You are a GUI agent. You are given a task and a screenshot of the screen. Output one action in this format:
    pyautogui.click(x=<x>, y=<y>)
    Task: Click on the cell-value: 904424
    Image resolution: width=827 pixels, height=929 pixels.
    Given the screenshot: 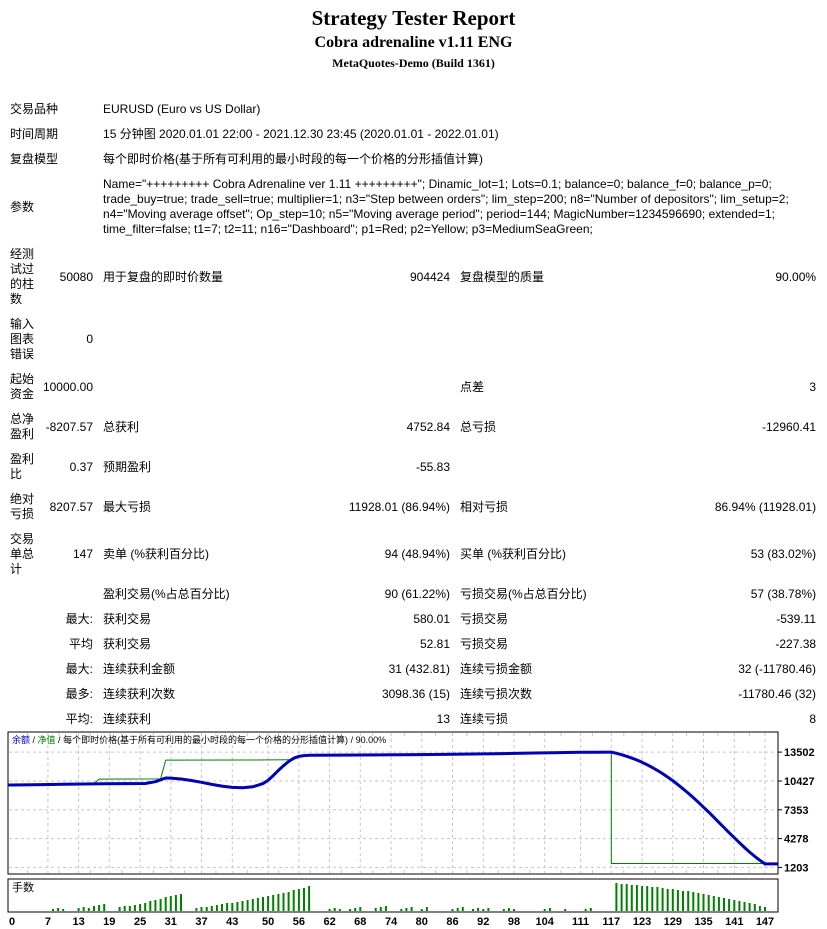 What is the action you would take?
    pyautogui.click(x=430, y=276)
    